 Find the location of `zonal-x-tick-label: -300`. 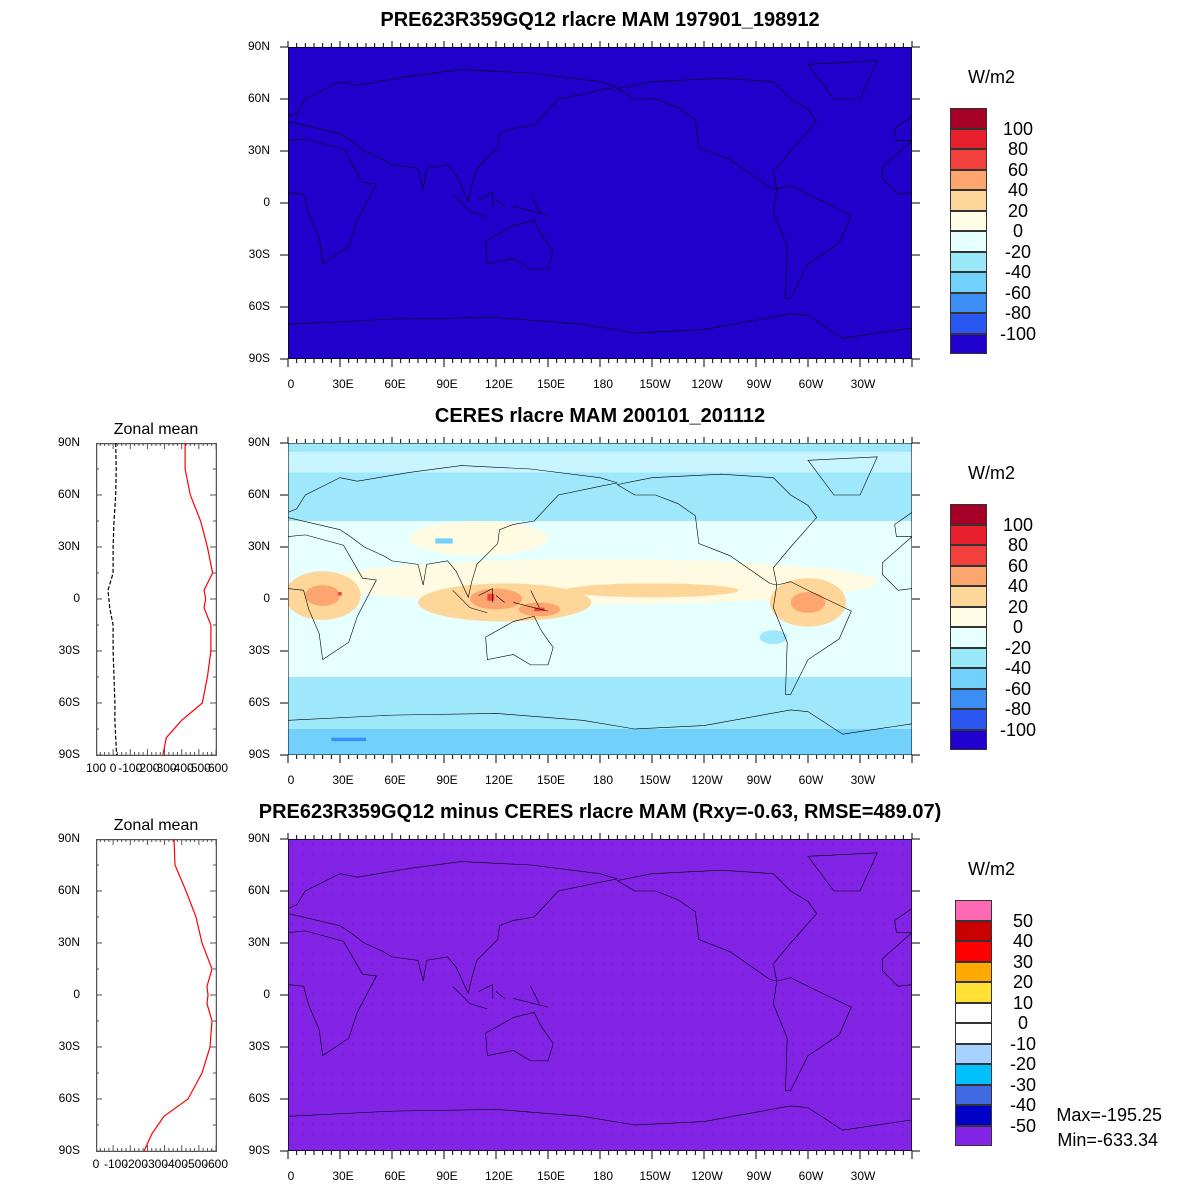

zonal-x-tick-label: -300 is located at coordinates (156, 1164).